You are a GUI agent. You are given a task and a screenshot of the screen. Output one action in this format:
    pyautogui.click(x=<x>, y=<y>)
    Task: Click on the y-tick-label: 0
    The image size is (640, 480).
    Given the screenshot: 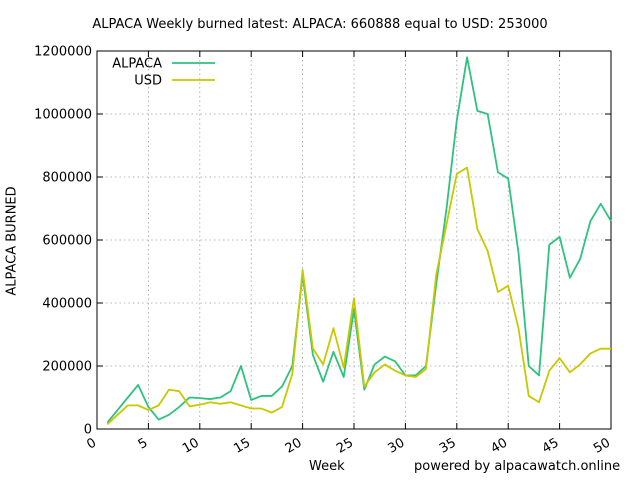 What is the action you would take?
    pyautogui.click(x=88, y=430)
    